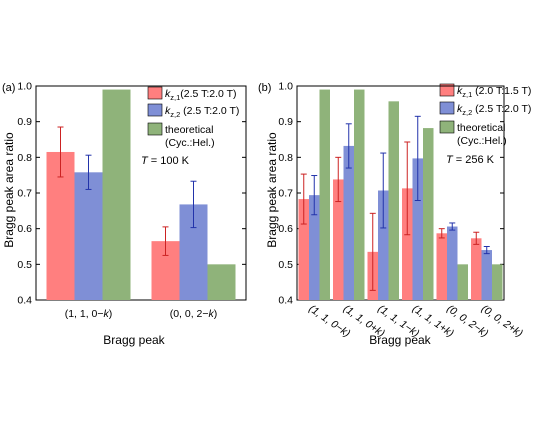  I want to click on panel-b-temperature-annotation: T = 256 K, so click(470, 160).